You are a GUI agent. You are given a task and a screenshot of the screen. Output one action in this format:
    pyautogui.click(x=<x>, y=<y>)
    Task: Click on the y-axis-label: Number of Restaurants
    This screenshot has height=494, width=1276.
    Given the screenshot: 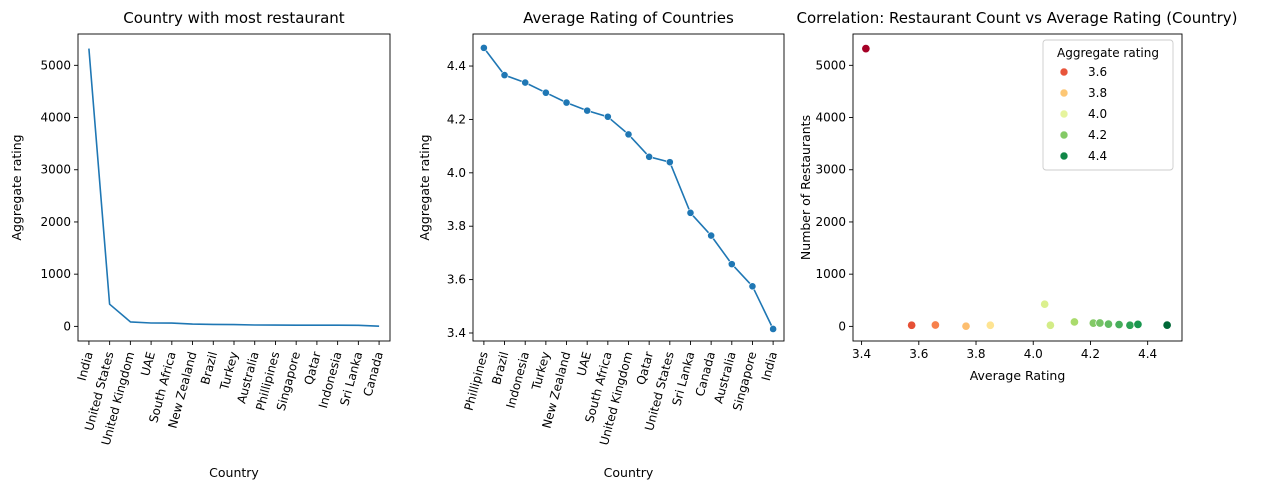 What is the action you would take?
    pyautogui.click(x=805, y=187)
    